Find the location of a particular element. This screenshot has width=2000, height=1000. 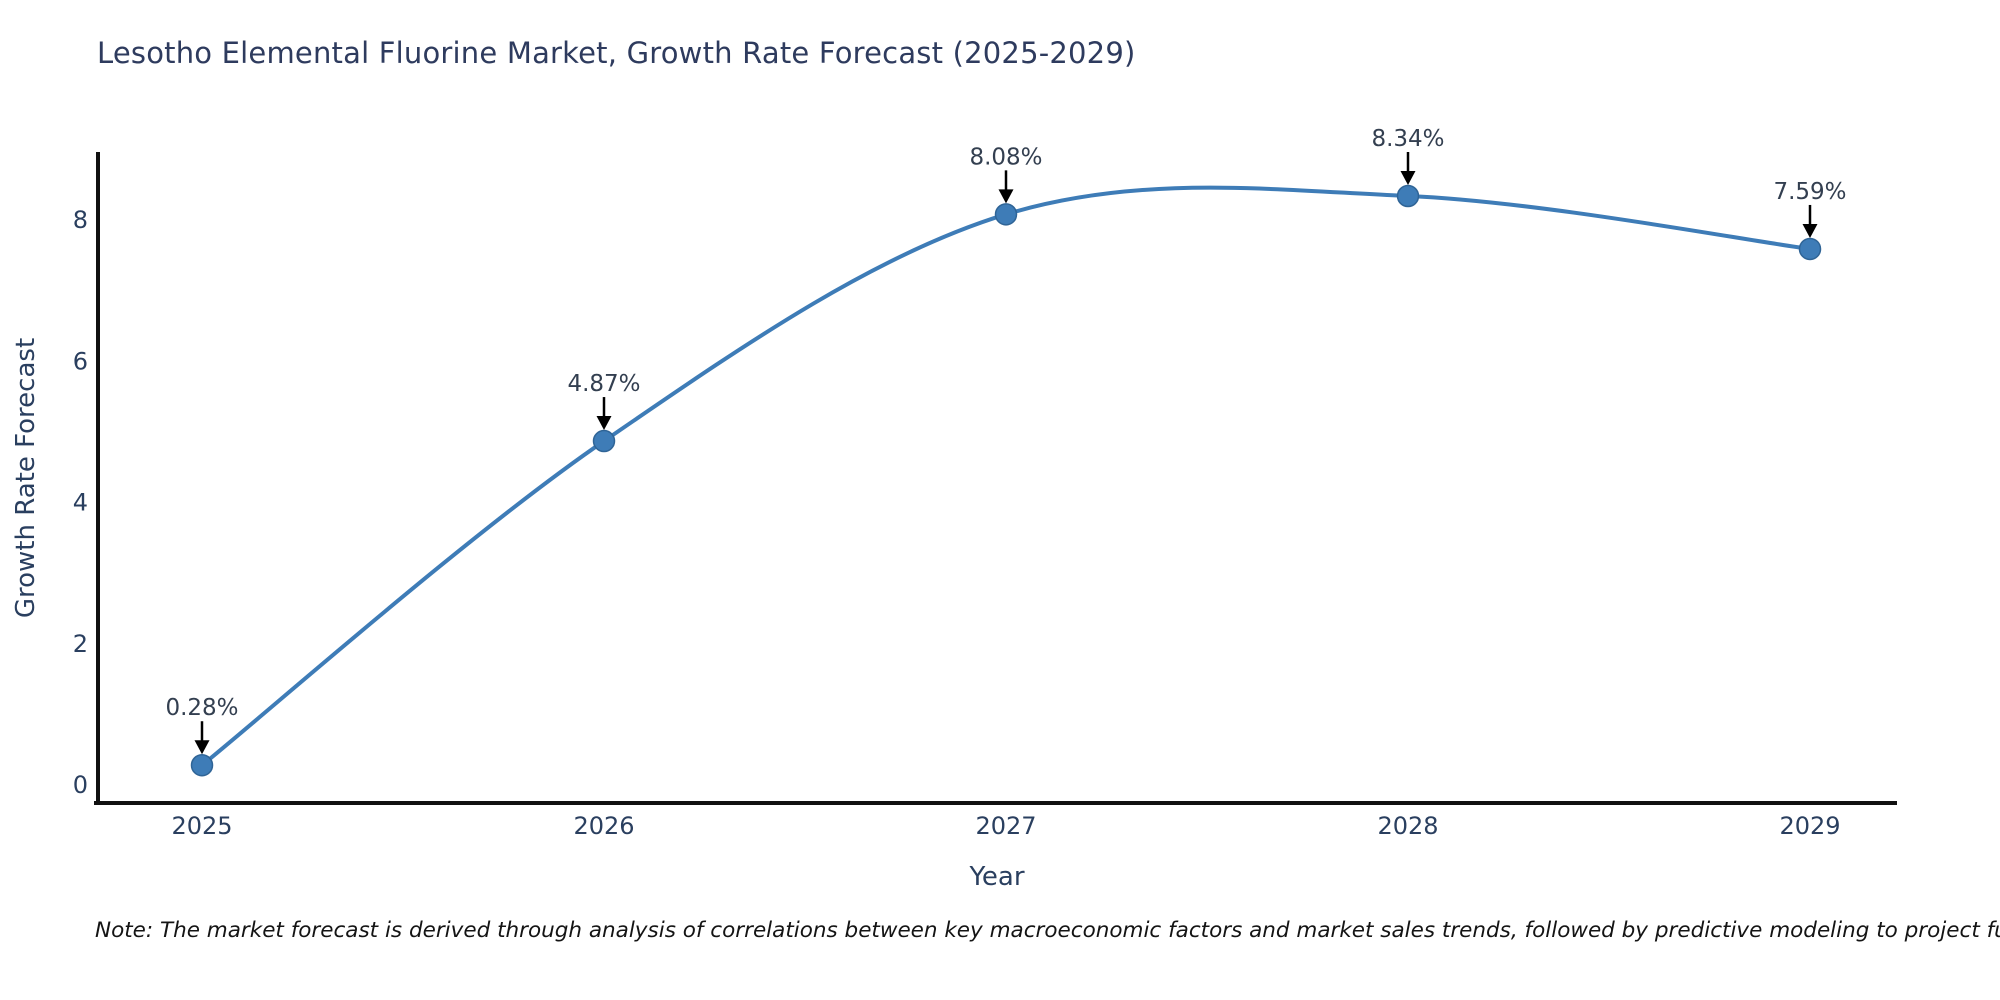

x-tick-label: 2027 is located at coordinates (1005, 826).